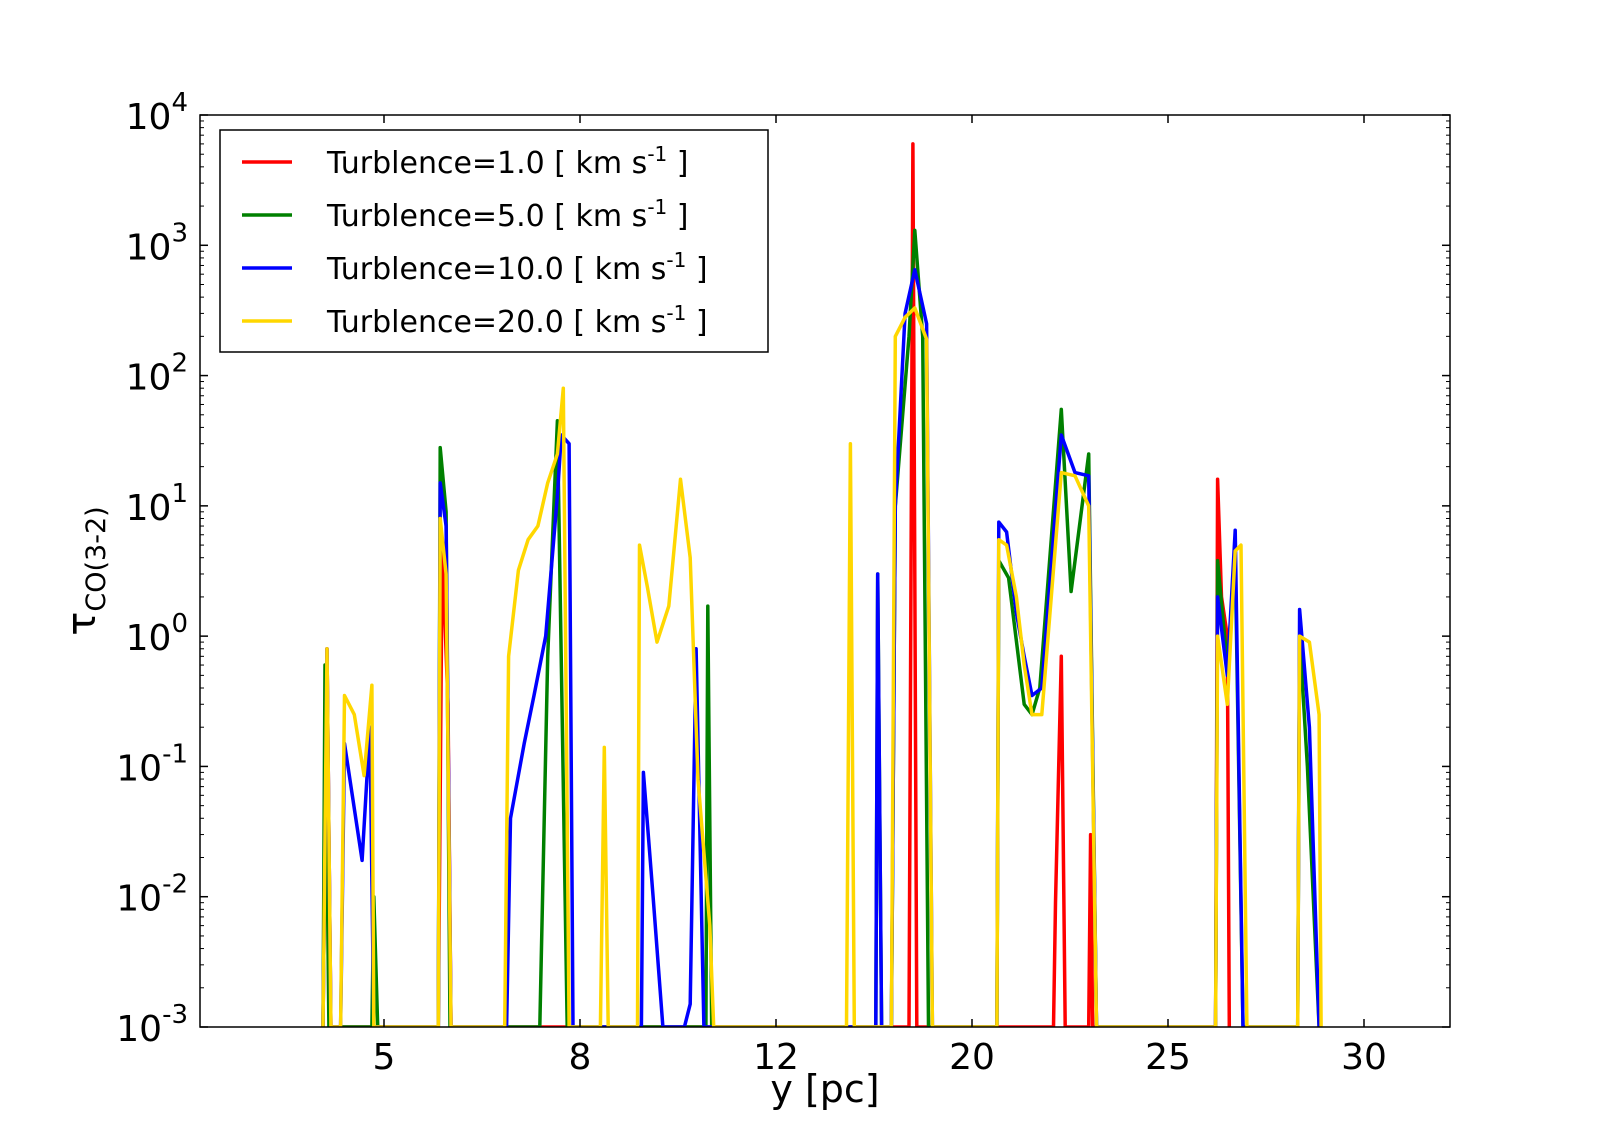 Image resolution: width=1600 pixels, height=1133 pixels. Describe the element at coordinates (507, 214) in the screenshot. I see `legend-entry: Turblence=5.0 [ km s-1 ]` at that location.